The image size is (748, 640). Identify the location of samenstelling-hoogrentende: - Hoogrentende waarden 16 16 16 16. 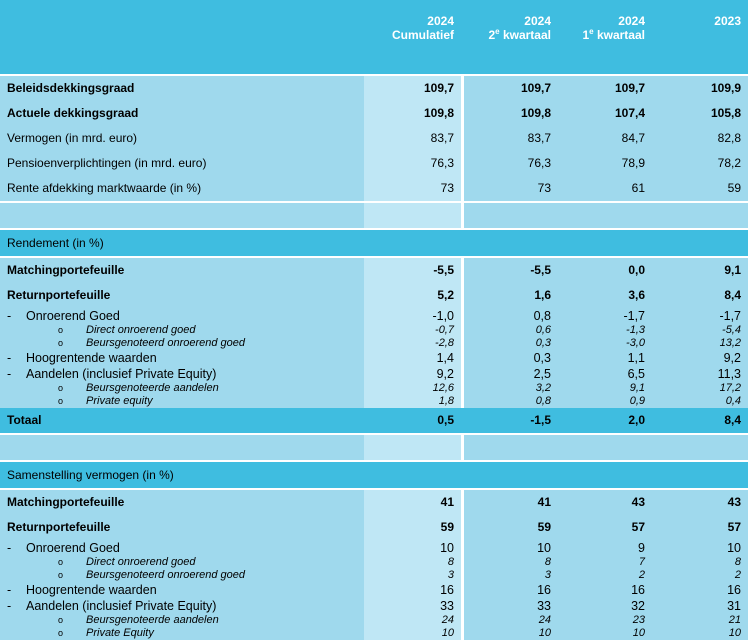
(374, 590).